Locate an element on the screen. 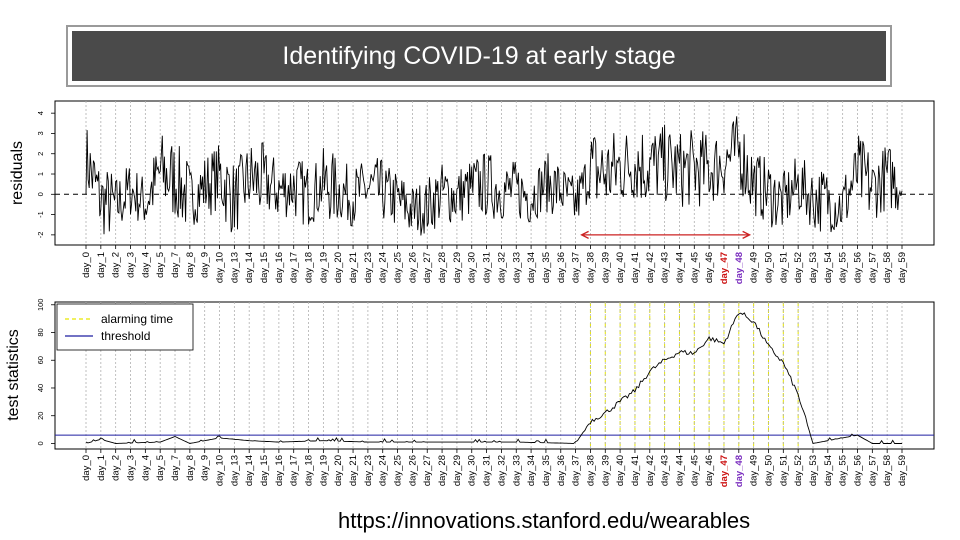 This screenshot has height=540, width=960. x-tick-label: day_23 is located at coordinates (368, 470).